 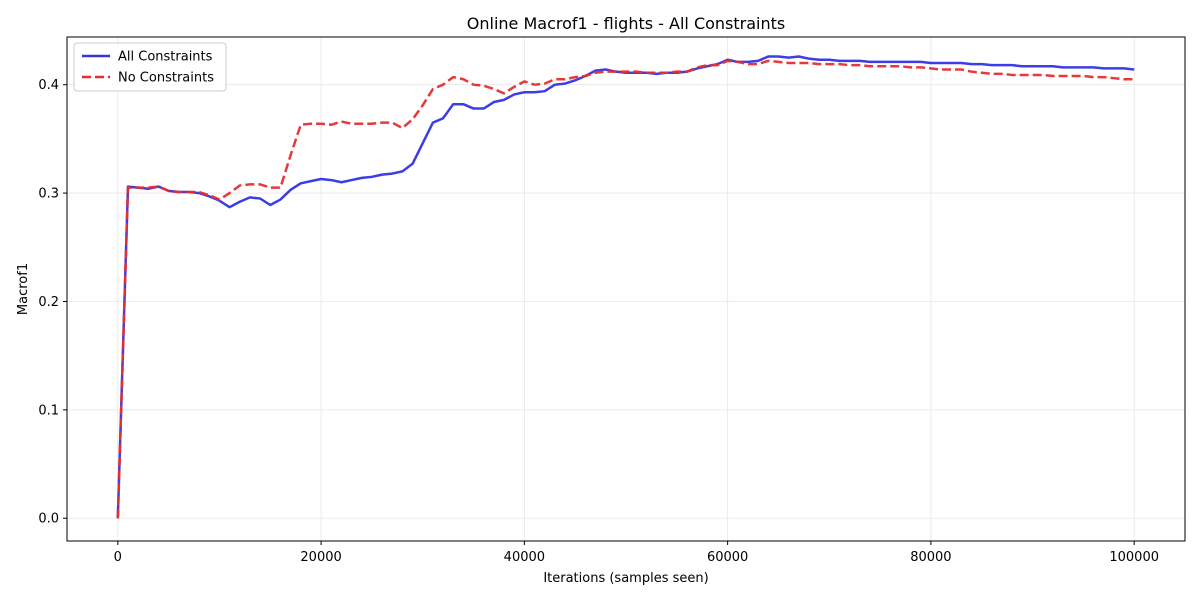 What do you see at coordinates (23, 289) in the screenshot?
I see `y-axis-label: Macrof1` at bounding box center [23, 289].